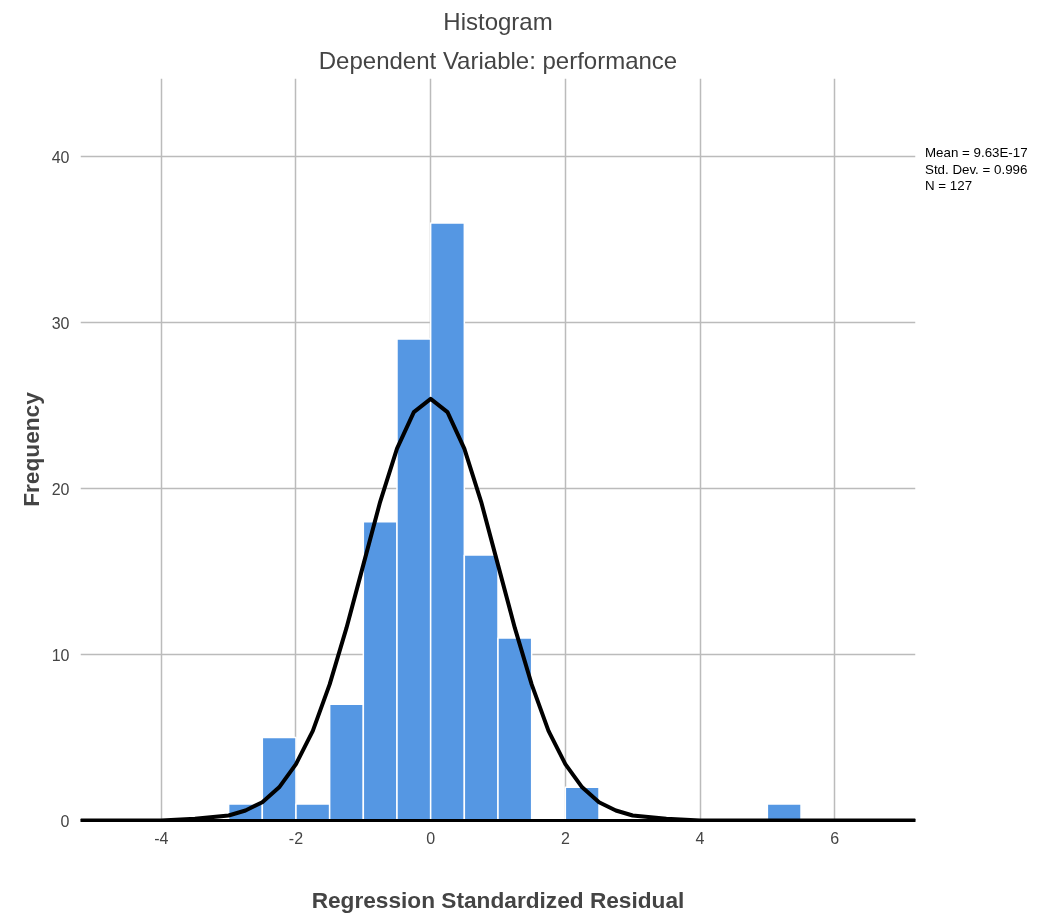  I want to click on y-tick-label: 20, so click(60, 489).